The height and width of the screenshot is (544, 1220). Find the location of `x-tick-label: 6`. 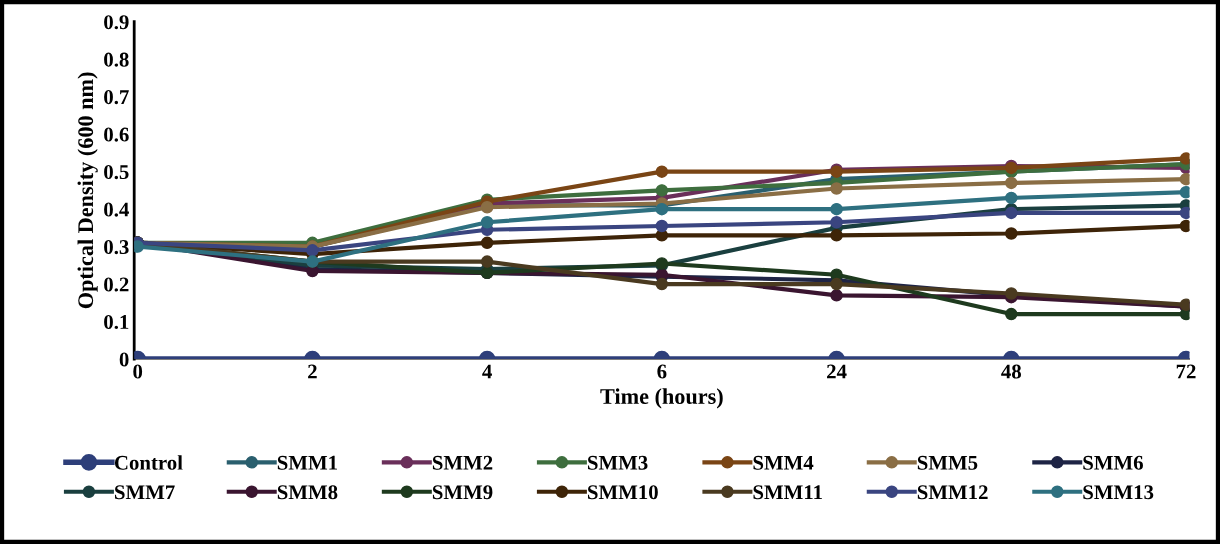

x-tick-label: 6 is located at coordinates (662, 371).